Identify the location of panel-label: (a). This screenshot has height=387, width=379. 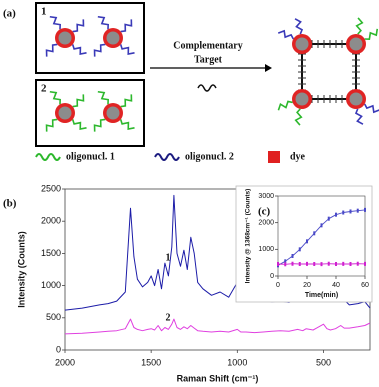
(9, 14).